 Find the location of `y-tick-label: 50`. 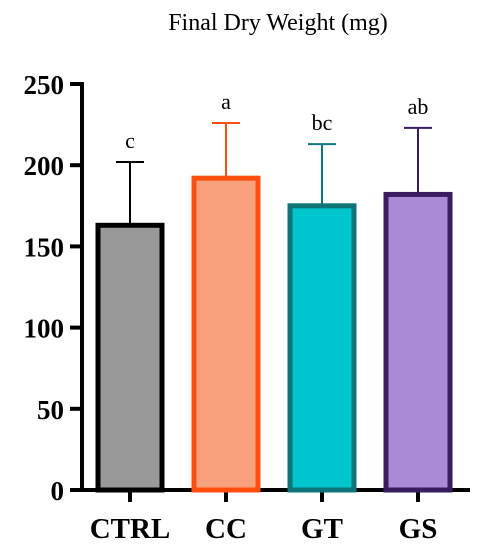

y-tick-label: 50 is located at coordinates (50, 410).